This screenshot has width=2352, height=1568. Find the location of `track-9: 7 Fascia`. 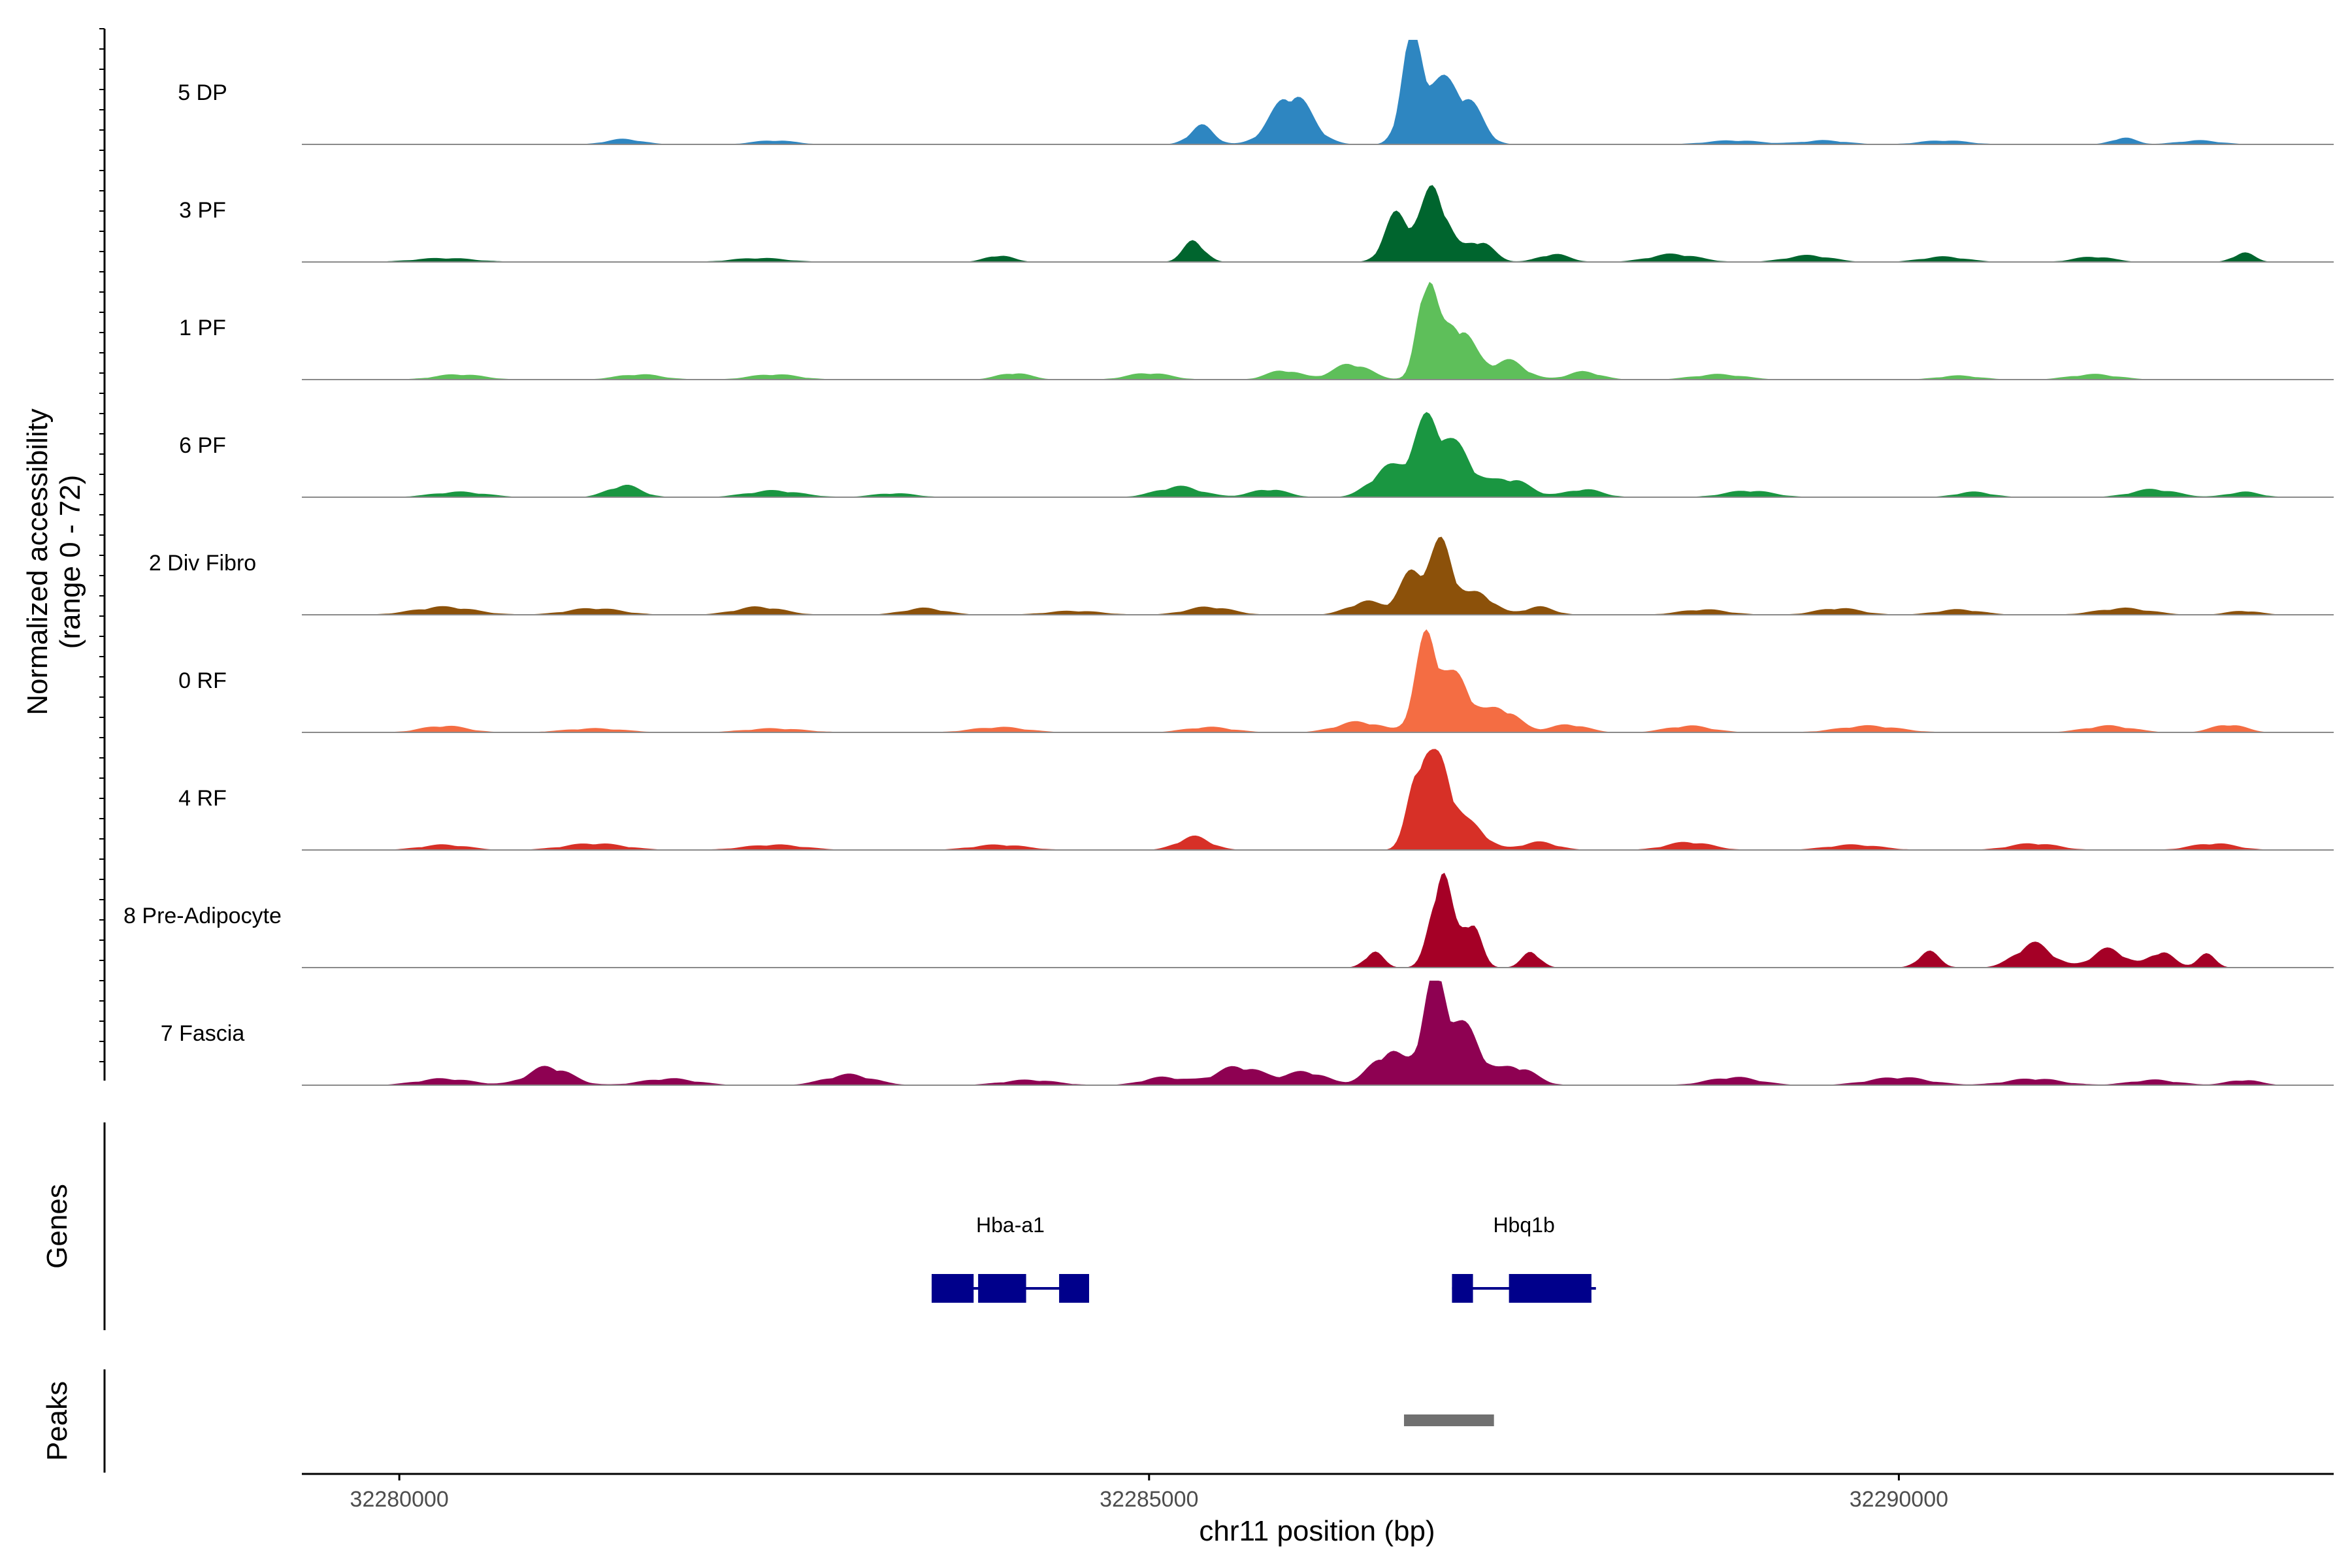

track-9: 7 Fascia is located at coordinates (1247, 1033).